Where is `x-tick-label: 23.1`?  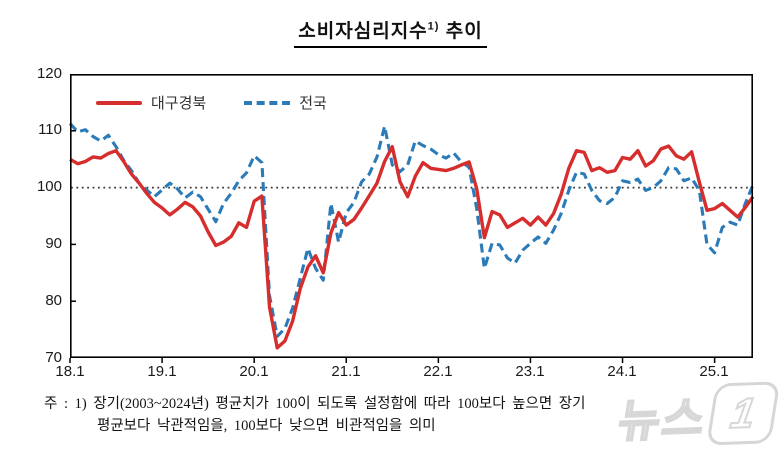 x-tick-label: 23.1 is located at coordinates (530, 371).